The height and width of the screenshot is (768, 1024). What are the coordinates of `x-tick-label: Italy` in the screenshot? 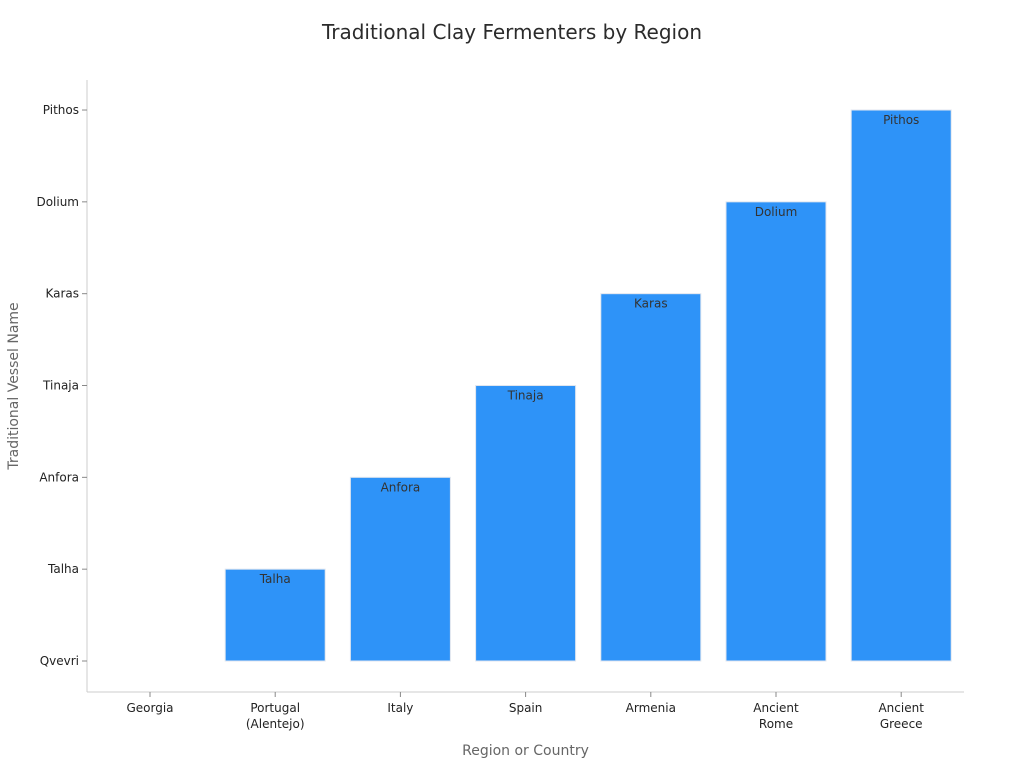 It's located at (400, 708).